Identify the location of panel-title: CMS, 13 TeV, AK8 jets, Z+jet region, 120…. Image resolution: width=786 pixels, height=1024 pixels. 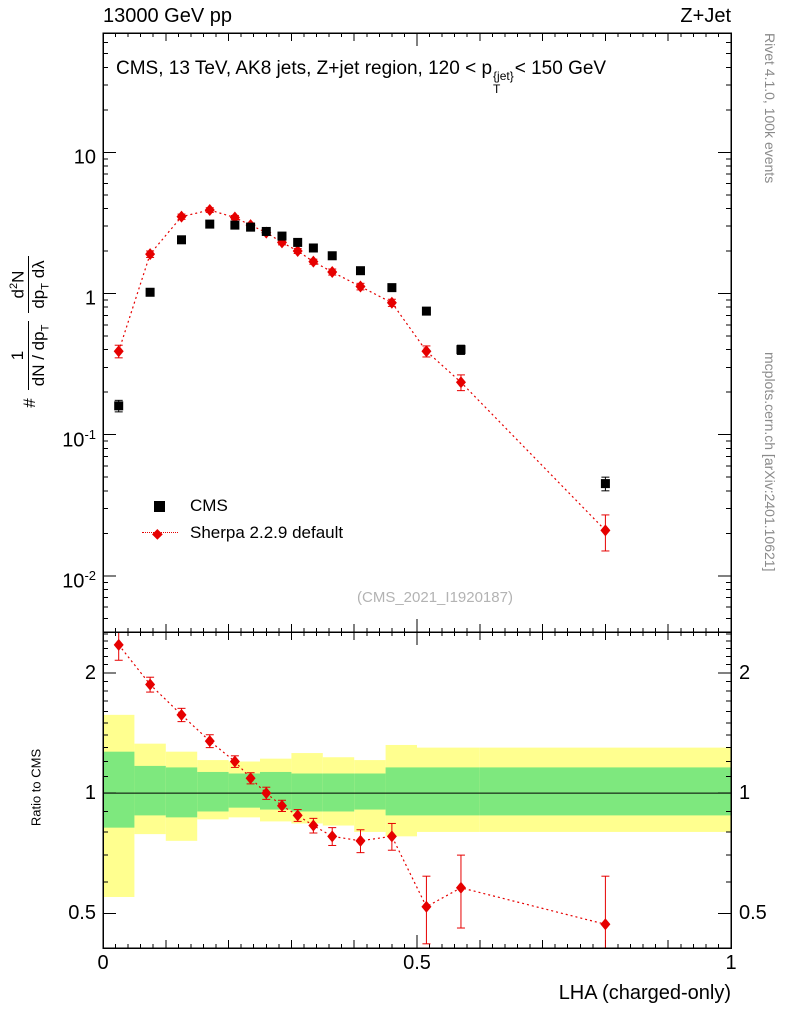
(361, 76).